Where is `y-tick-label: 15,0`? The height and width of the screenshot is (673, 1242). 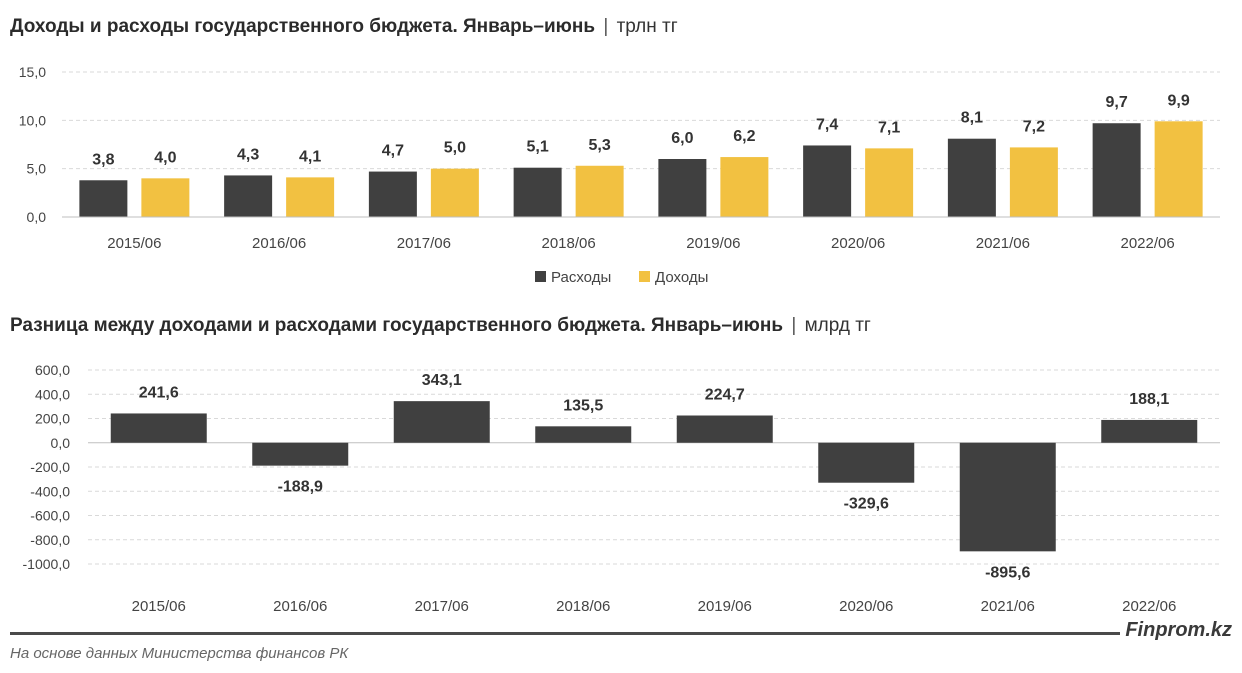 y-tick-label: 15,0 is located at coordinates (32, 72).